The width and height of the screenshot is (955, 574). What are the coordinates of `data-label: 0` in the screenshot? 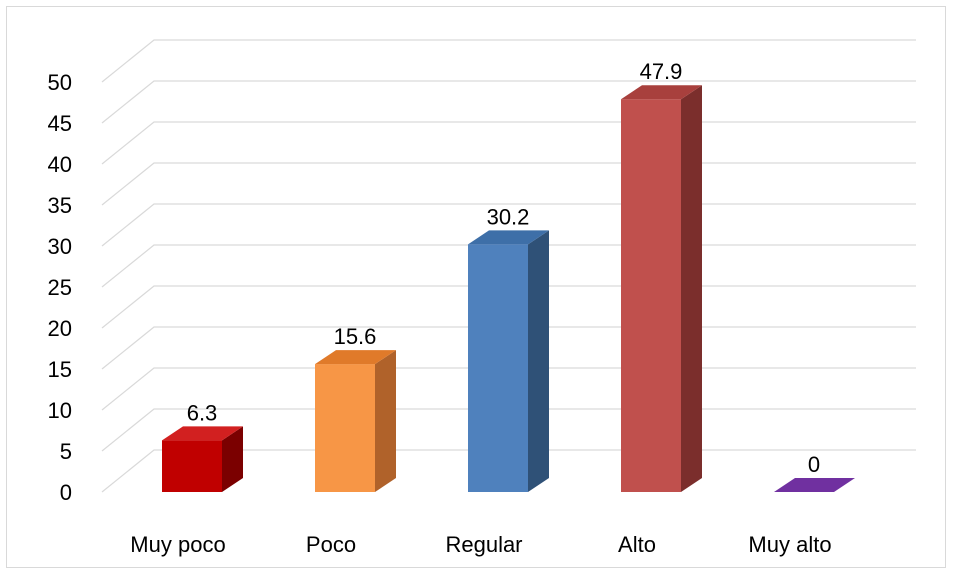 It's located at (814, 464).